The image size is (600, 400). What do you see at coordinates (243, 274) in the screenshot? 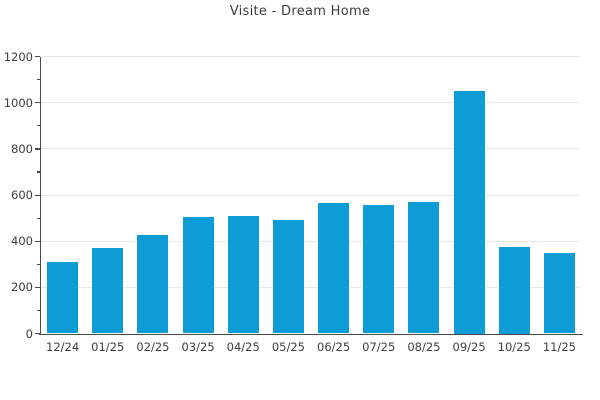
I see `bar-04/25` at bounding box center [243, 274].